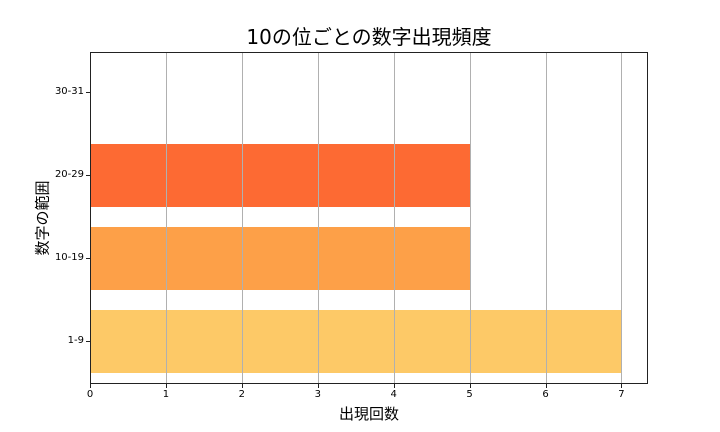  I want to click on chart-title: 10の位ごとの数字出現頻度, so click(369, 37).